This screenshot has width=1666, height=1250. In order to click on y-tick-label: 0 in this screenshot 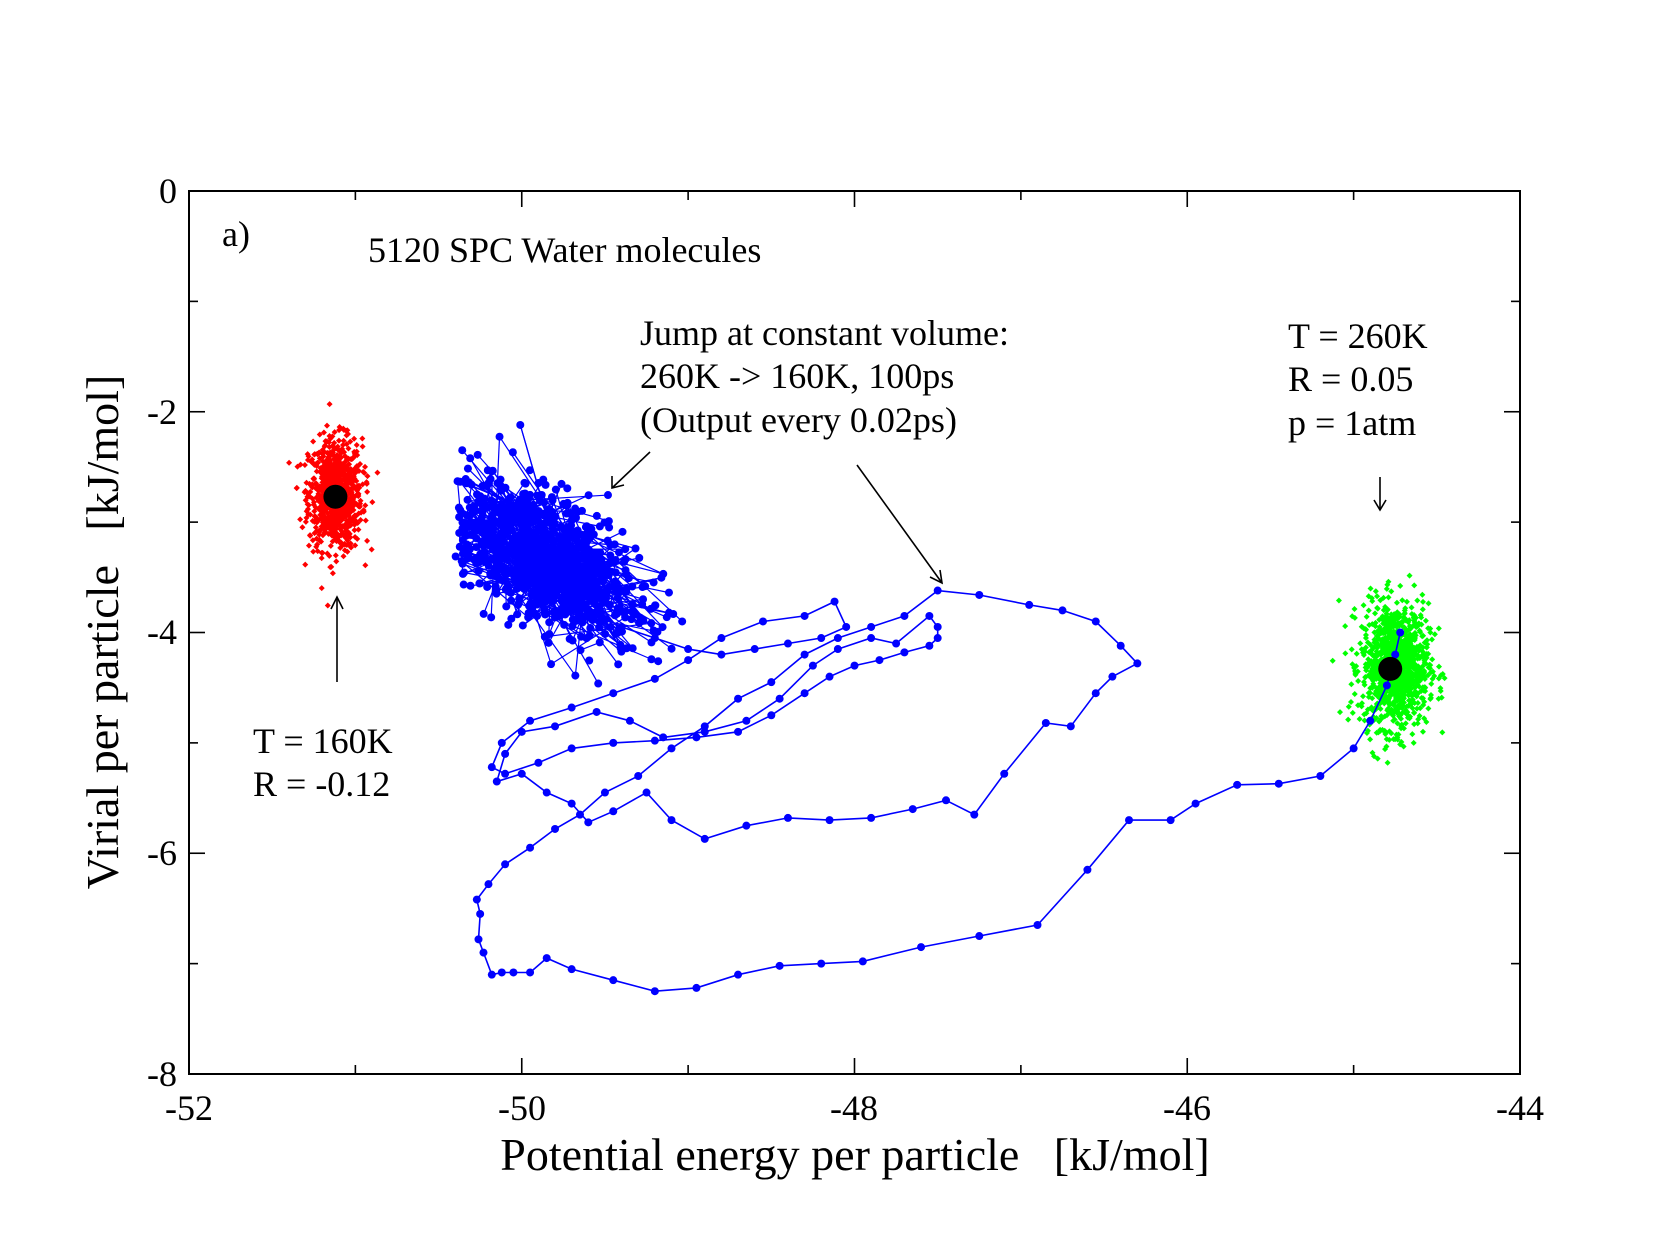, I will do `click(168, 191)`.